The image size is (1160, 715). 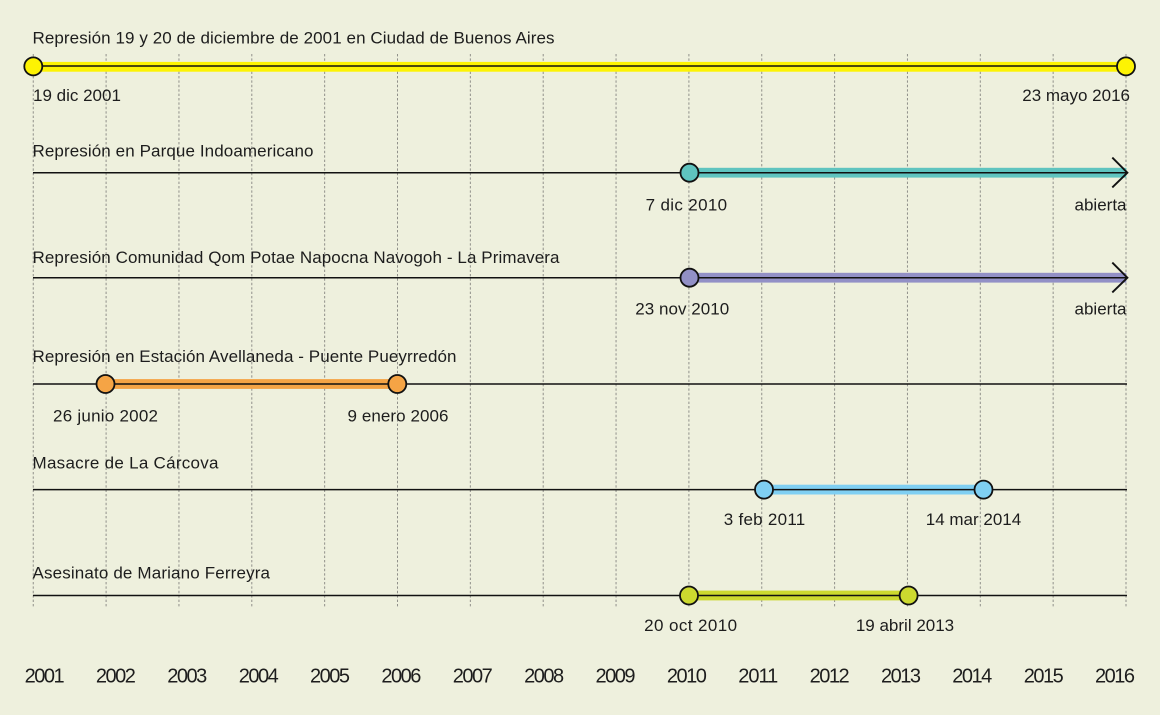 I want to click on svg-text: 2013, so click(x=901, y=677).